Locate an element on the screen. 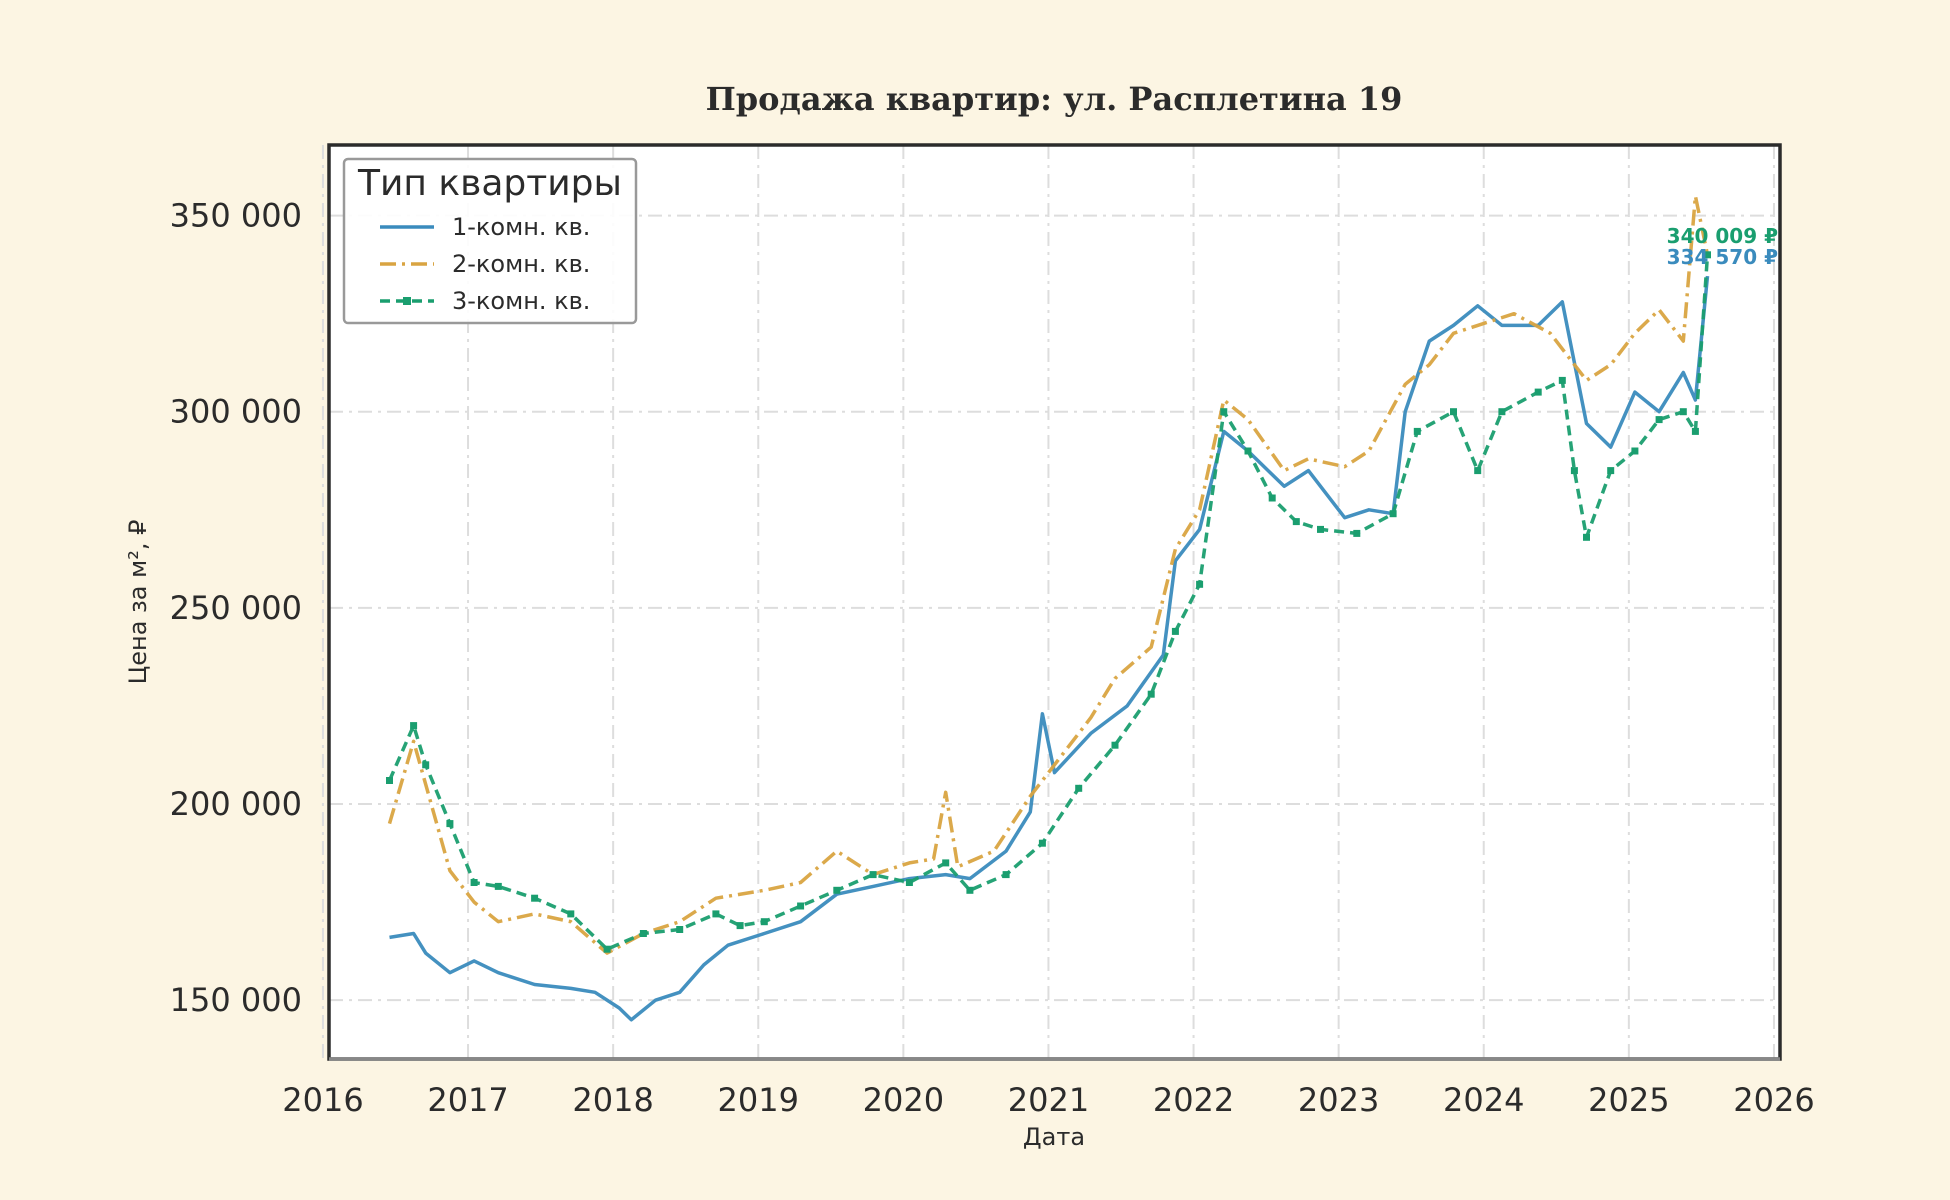 This screenshot has width=1950, height=1200. x-axis-label: Дата is located at coordinates (1054, 1137).